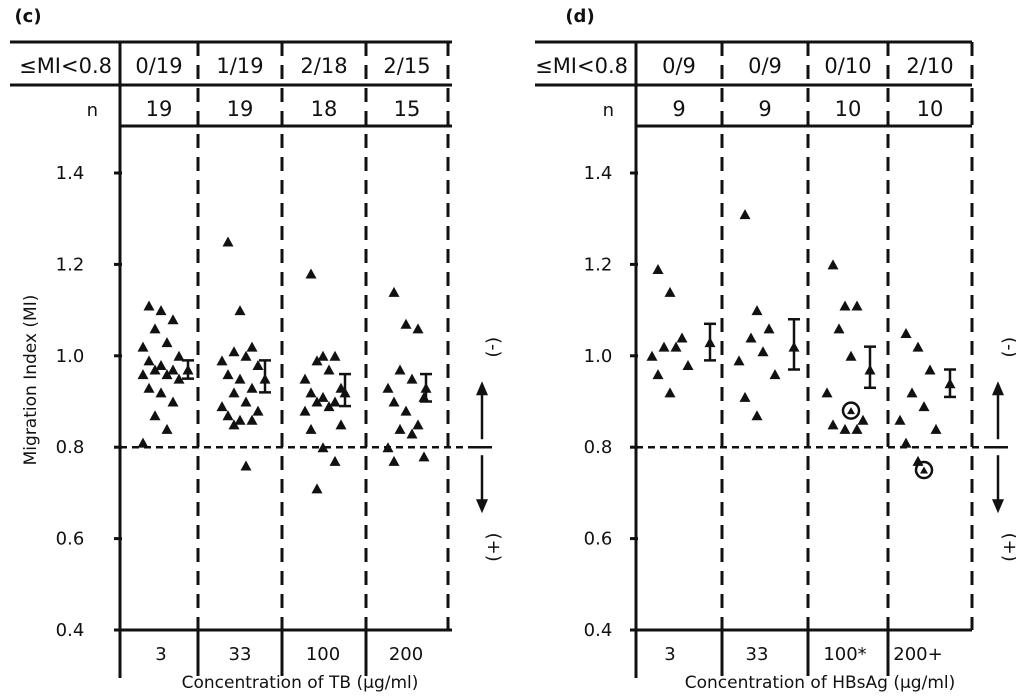 The width and height of the screenshot is (1016, 698). What do you see at coordinates (929, 66) in the screenshot?
I see `ratio-label: 2/10` at bounding box center [929, 66].